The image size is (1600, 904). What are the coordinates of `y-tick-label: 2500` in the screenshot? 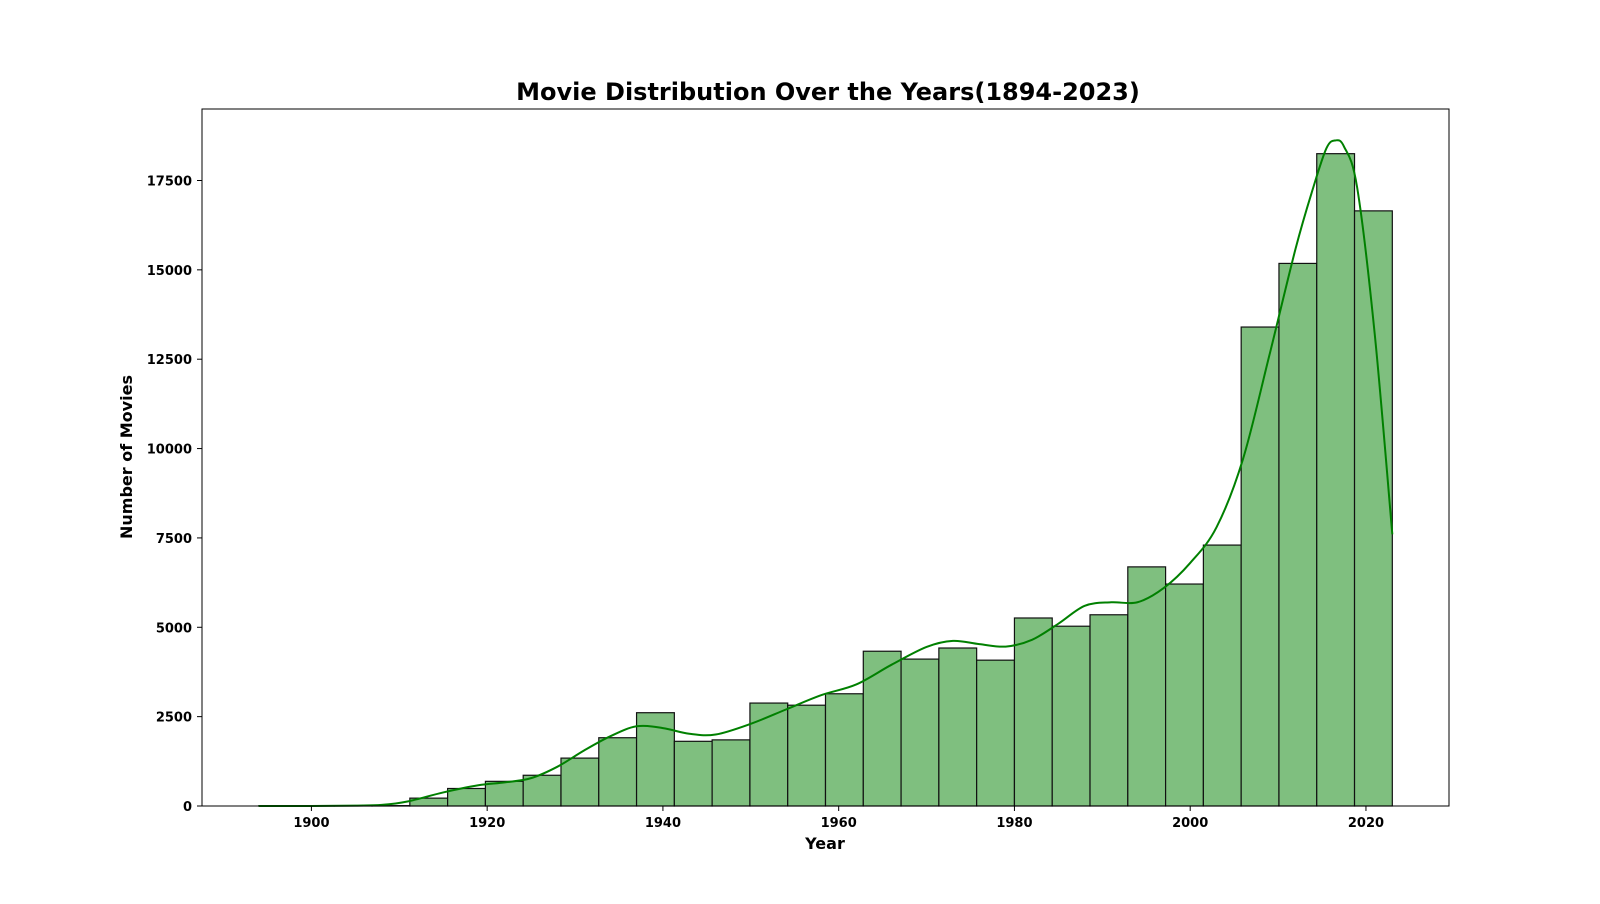 It's located at (174, 718).